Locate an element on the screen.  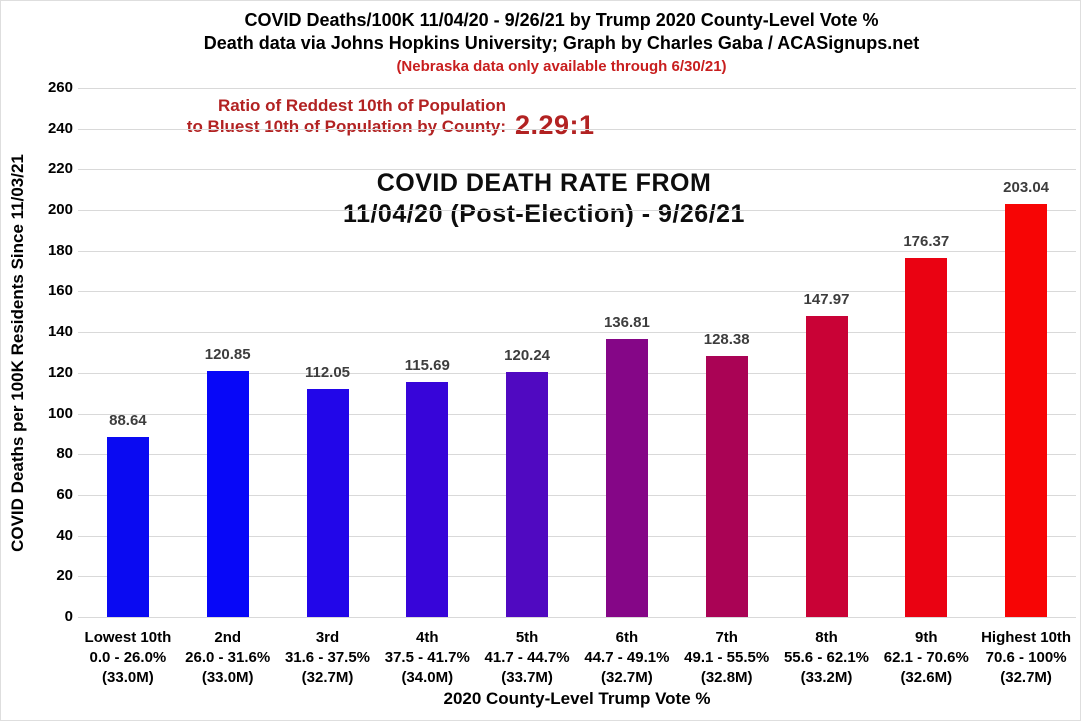
x-tick-label-1-line2: 0.0 - 26.0% is located at coordinates (128, 657).